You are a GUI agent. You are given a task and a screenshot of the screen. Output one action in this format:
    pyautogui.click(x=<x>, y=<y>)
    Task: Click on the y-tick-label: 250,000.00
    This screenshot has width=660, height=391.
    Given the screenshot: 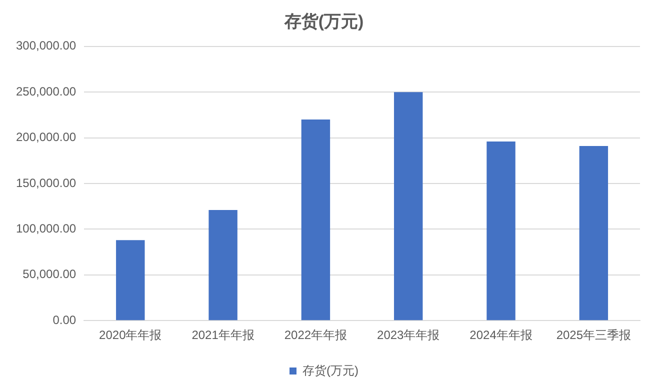 What is the action you would take?
    pyautogui.click(x=46, y=91)
    